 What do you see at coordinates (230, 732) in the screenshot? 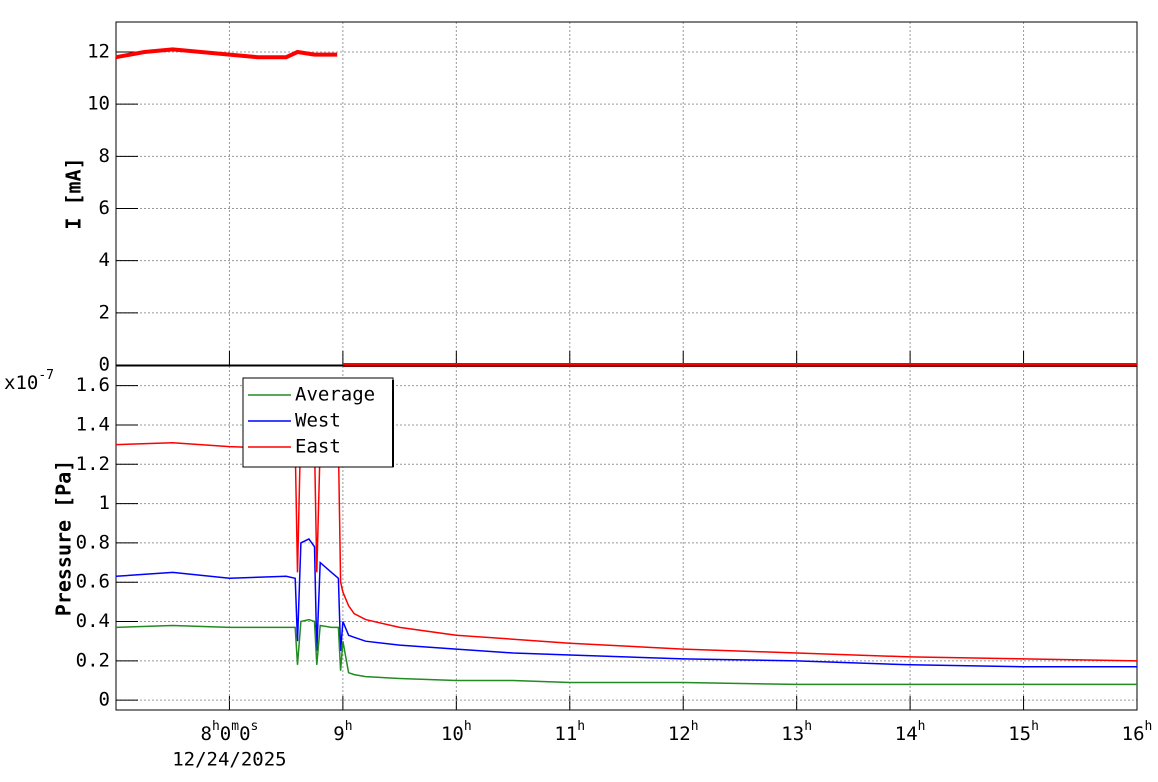
I see `x-tick-label: 8h0m0s` at bounding box center [230, 732].